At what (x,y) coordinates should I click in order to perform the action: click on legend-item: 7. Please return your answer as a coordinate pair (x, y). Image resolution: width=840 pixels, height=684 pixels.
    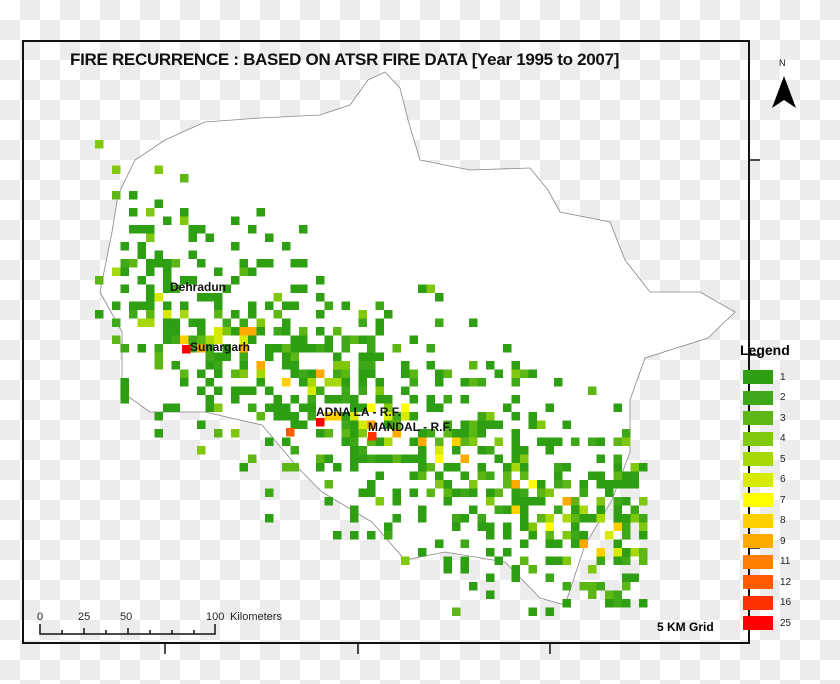
    Looking at the image, I should click on (764, 500).